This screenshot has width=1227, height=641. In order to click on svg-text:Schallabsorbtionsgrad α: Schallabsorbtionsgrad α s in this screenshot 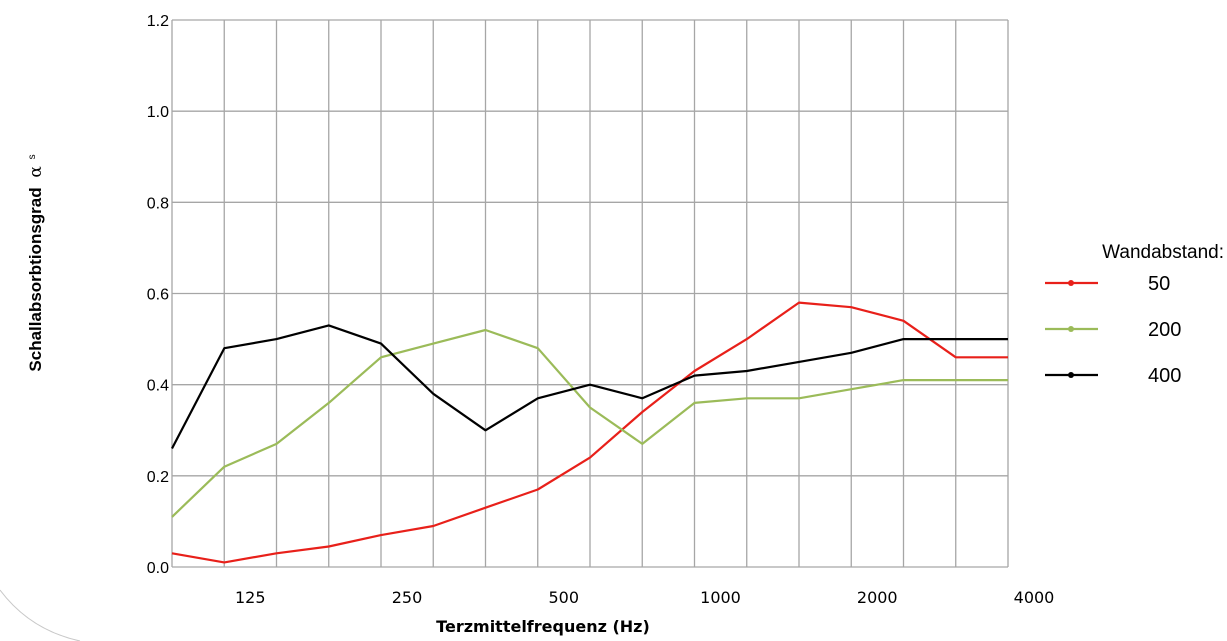, I will do `click(36, 262)`.